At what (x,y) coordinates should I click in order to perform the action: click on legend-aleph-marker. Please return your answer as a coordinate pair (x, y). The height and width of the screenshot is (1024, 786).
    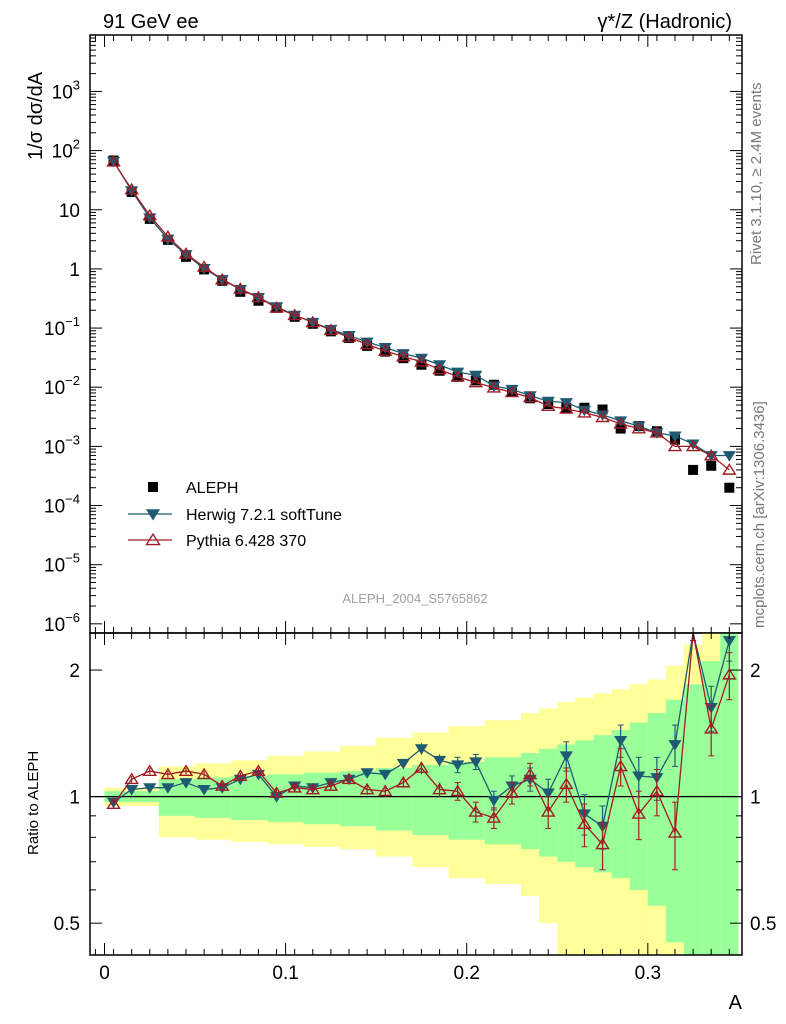
    Looking at the image, I should click on (153, 487).